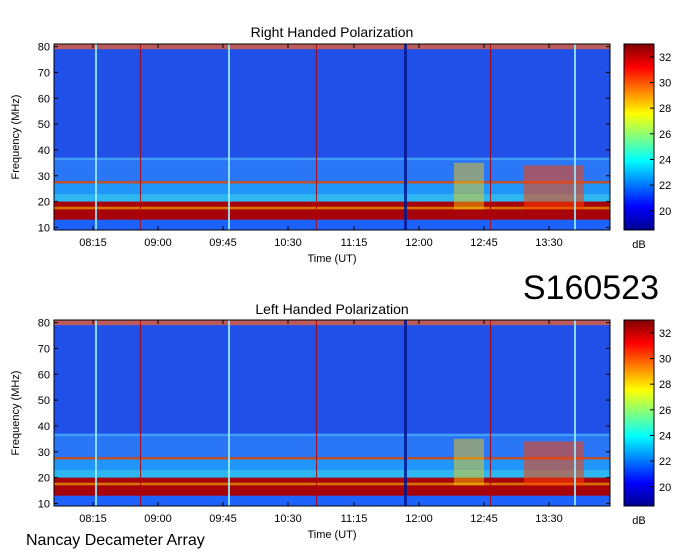 This screenshot has width=680, height=552. What do you see at coordinates (44, 99) in the screenshot?
I see `y-tick-label: 60` at bounding box center [44, 99].